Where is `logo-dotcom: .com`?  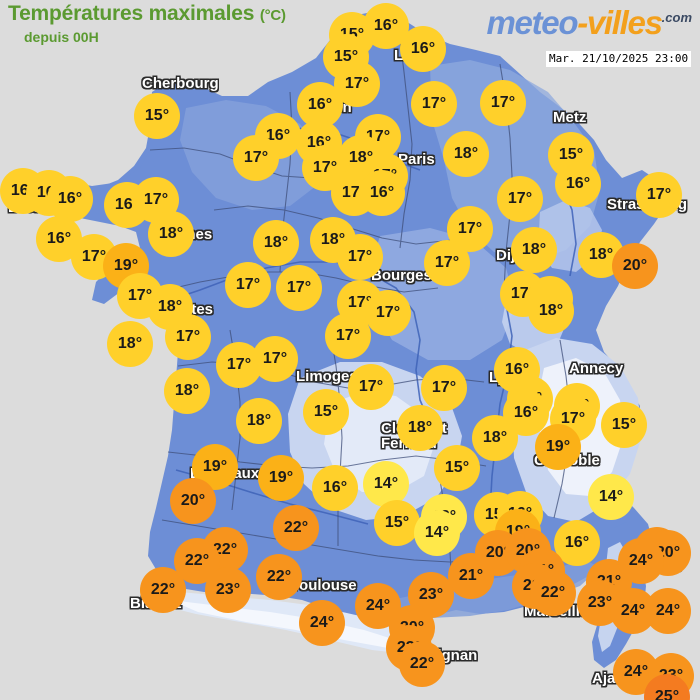 logo-dotcom: .com is located at coordinates (676, 17).